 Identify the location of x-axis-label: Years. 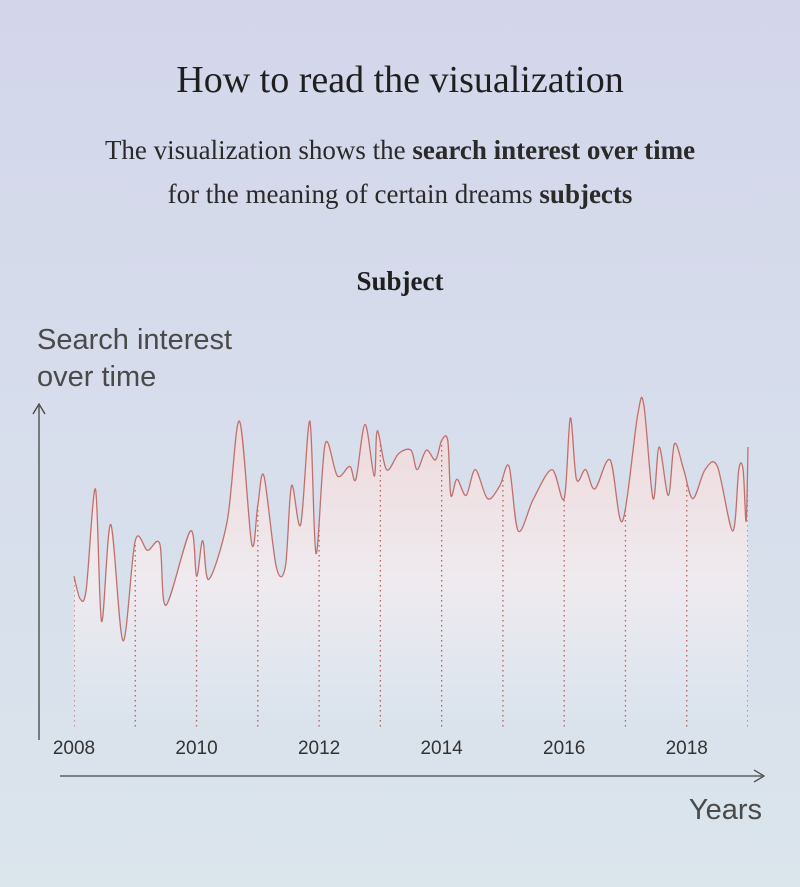
(725, 810).